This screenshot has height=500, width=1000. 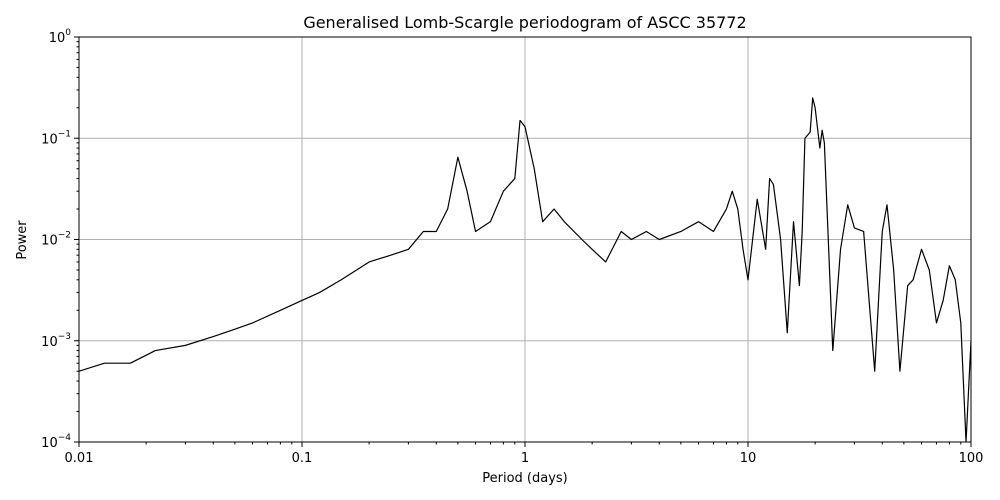 I want to click on x-tick-label: 0.1, so click(x=302, y=458).